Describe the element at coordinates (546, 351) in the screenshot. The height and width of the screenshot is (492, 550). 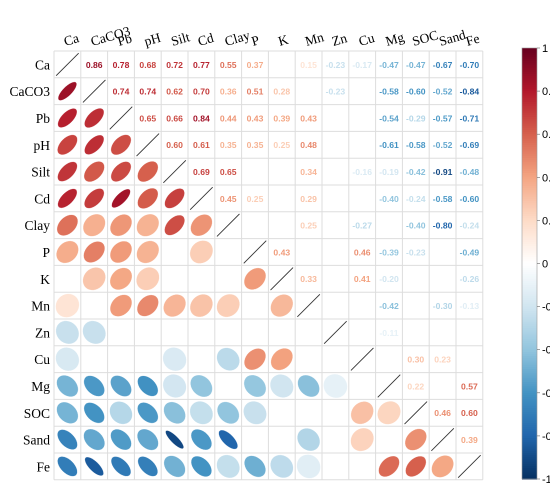
I see `colorbar-tick-label: -0.4` at that location.